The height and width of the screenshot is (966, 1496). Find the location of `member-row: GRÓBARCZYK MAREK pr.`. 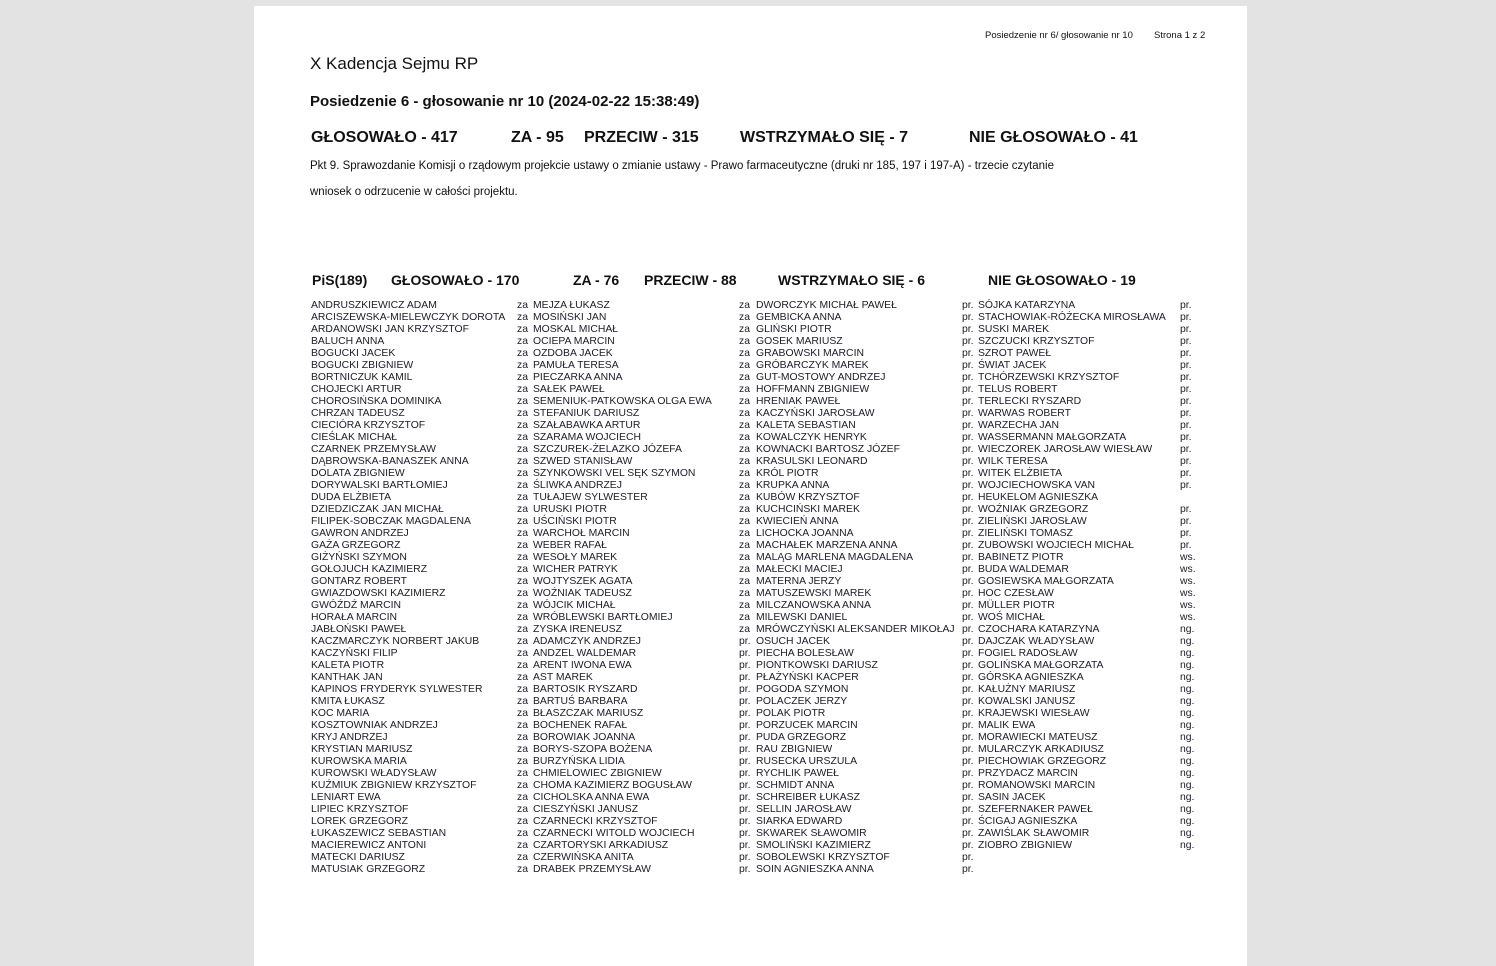

member-row: GRÓBARCZYK MAREK pr. is located at coordinates (867, 366).